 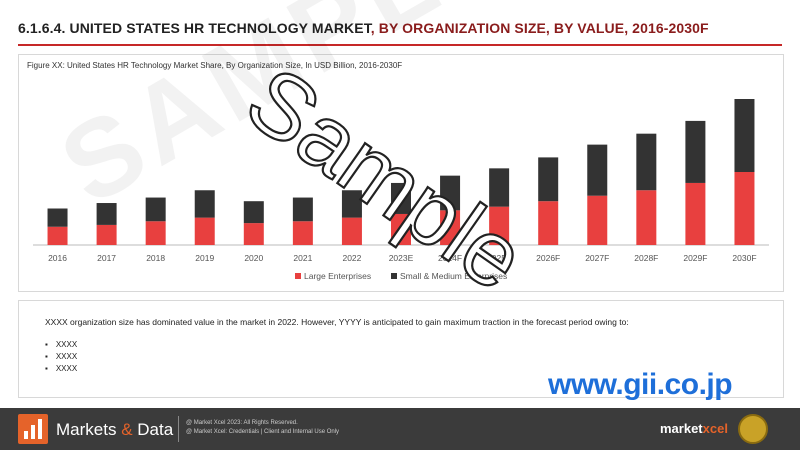 What do you see at coordinates (155, 233) in the screenshot?
I see `bar-segment-large-2018` at bounding box center [155, 233].